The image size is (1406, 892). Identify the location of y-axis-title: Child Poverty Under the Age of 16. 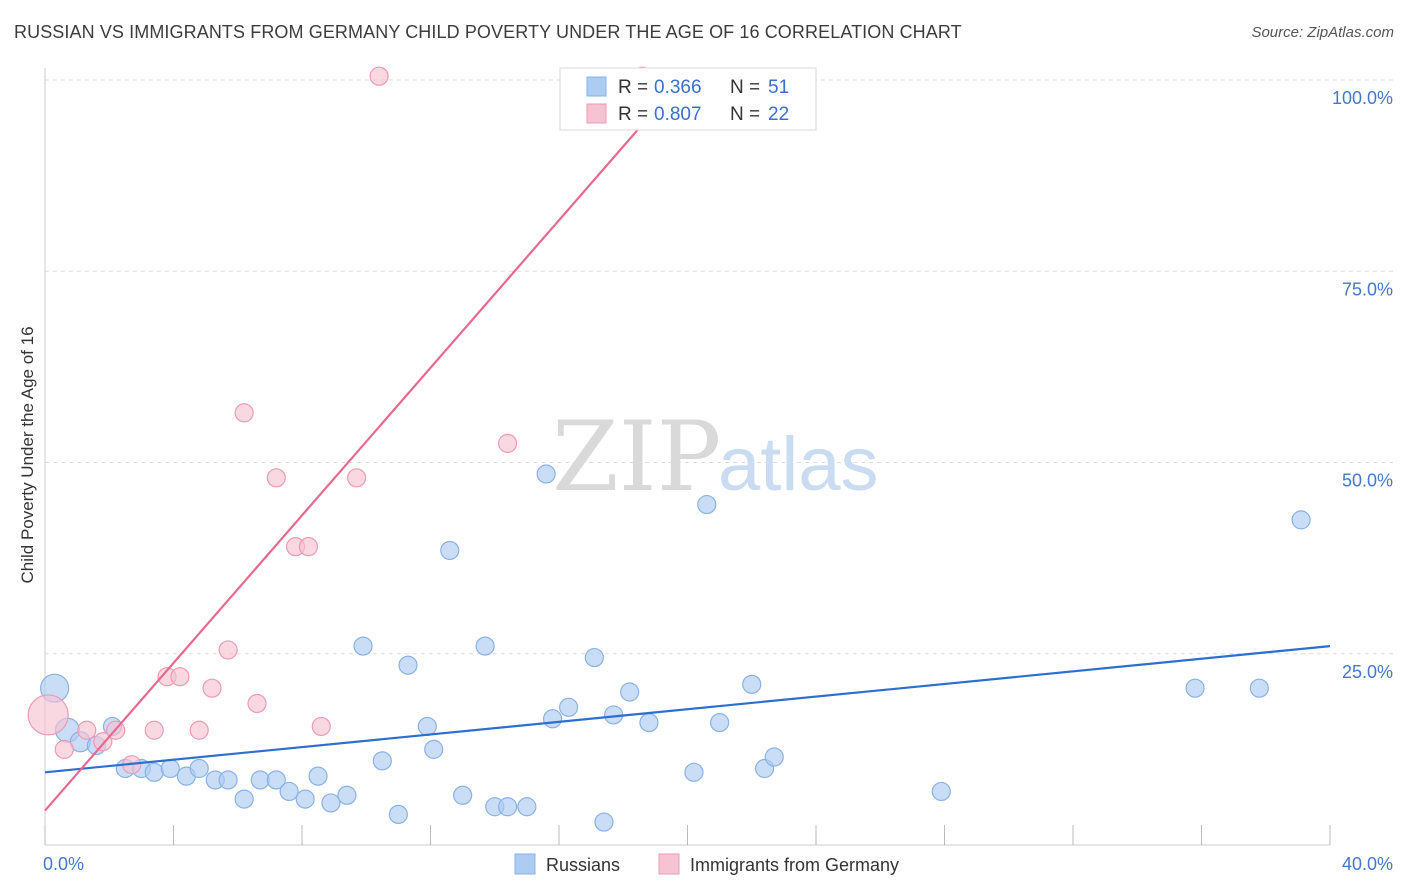
(27, 454).